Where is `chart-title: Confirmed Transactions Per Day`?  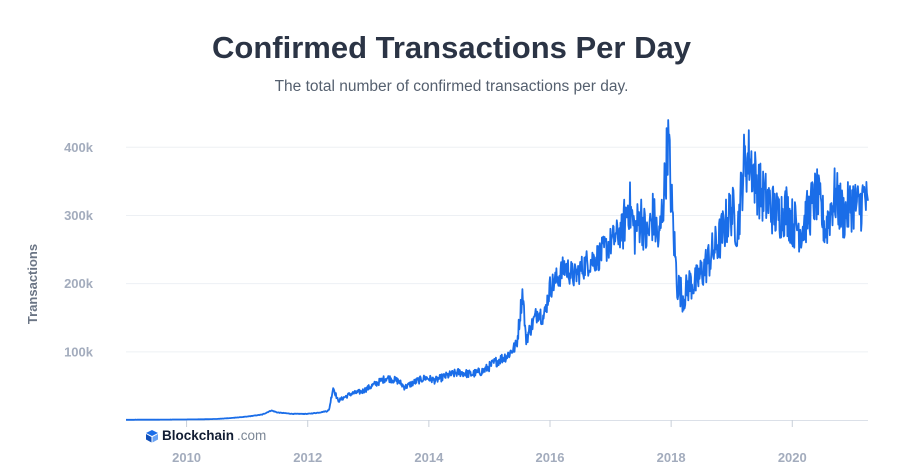 chart-title: Confirmed Transactions Per Day is located at coordinates (451, 47).